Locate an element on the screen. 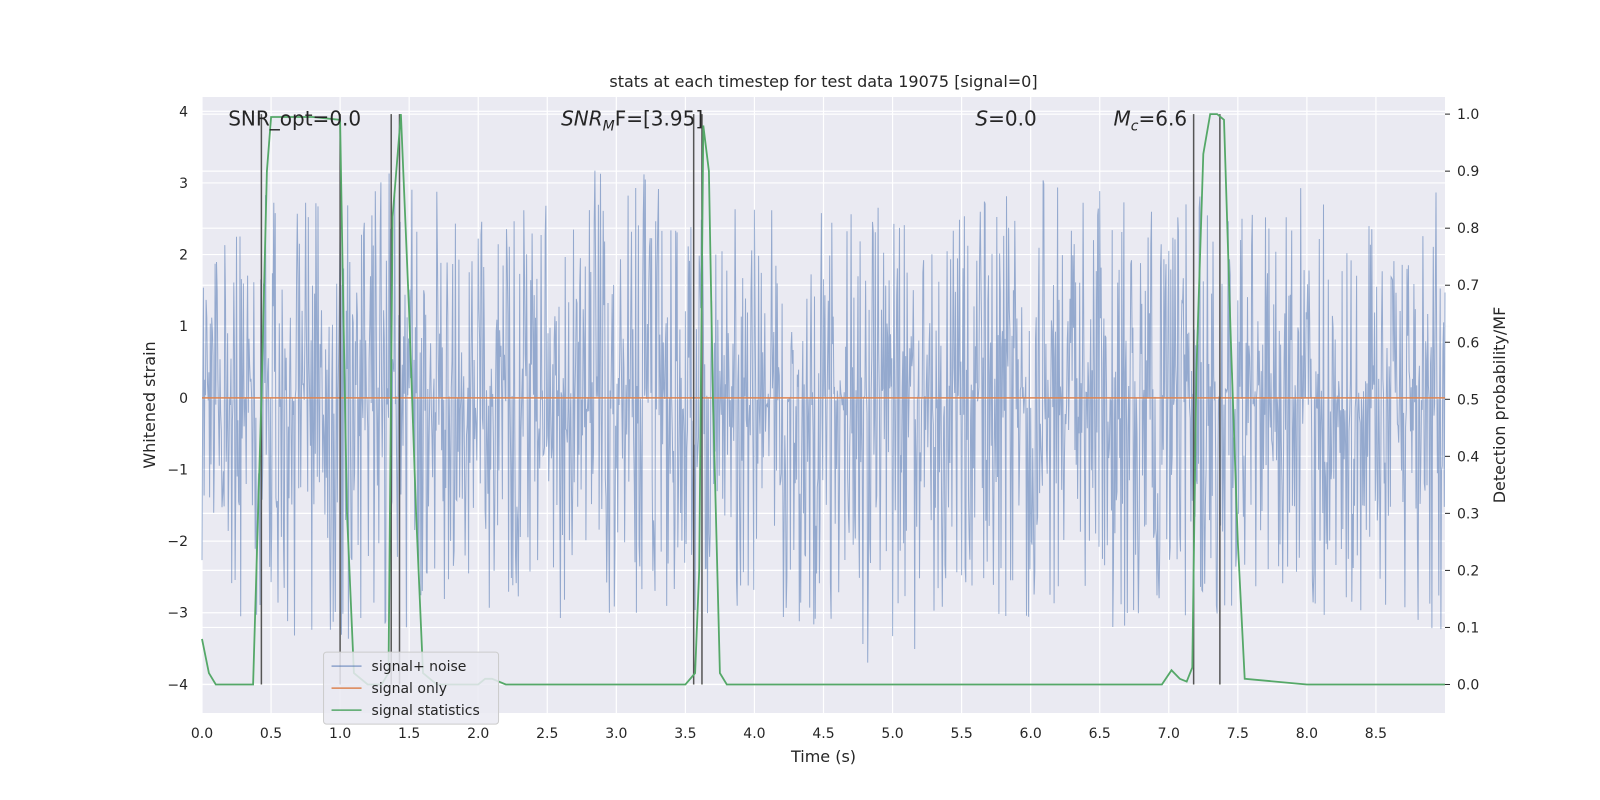  annotation-snr-mf-tail: F=[3.95] is located at coordinates (659, 119).